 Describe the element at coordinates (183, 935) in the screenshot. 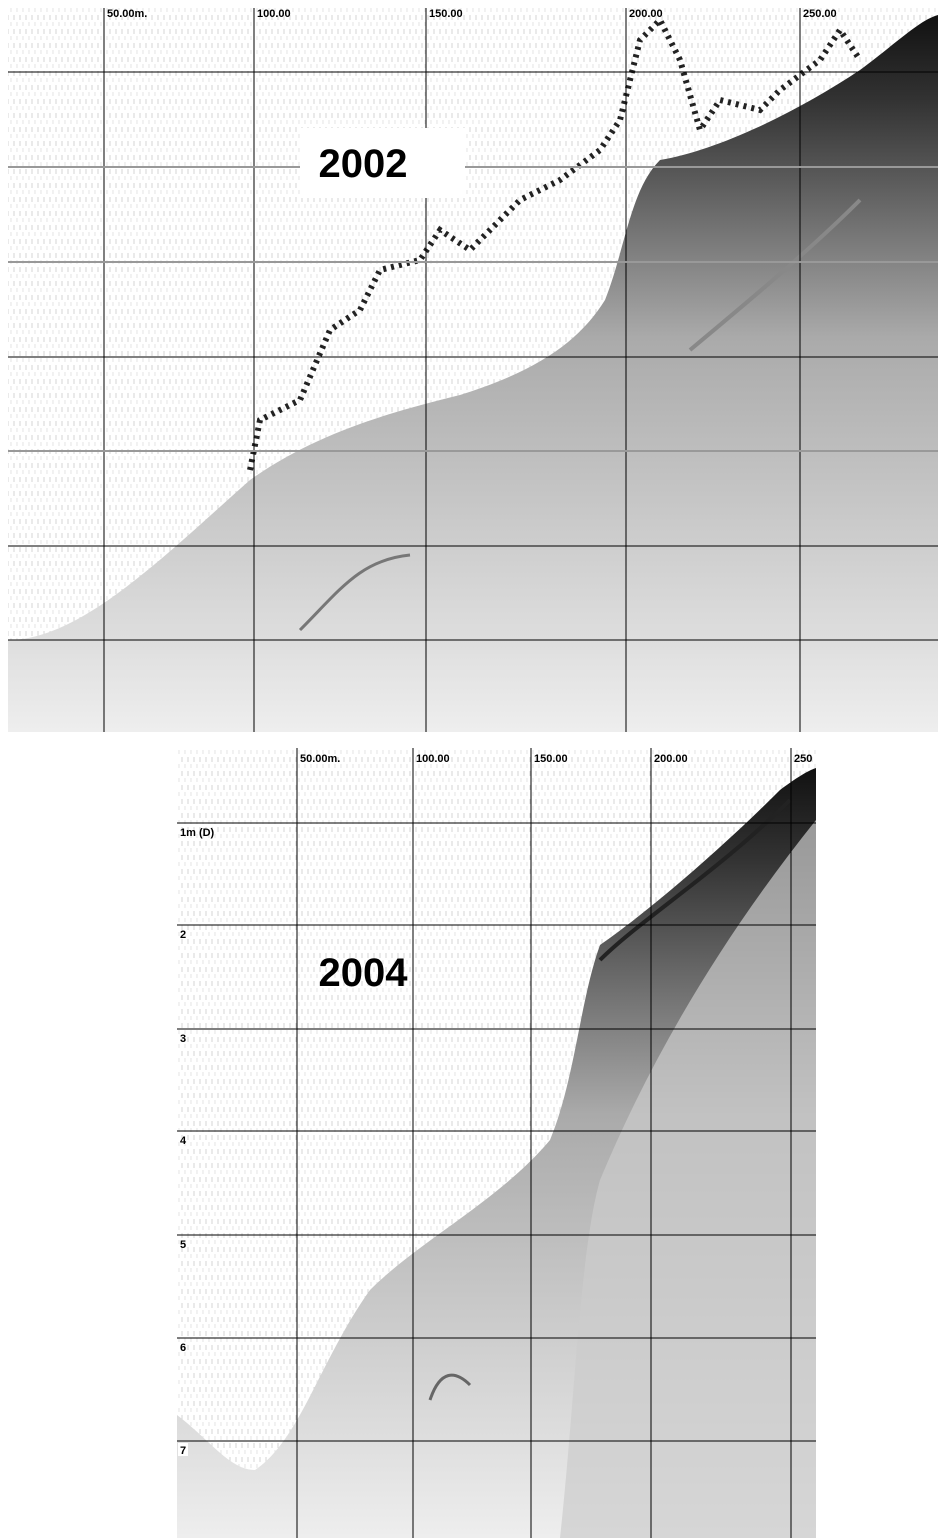

I see `depth-label: 2` at that location.